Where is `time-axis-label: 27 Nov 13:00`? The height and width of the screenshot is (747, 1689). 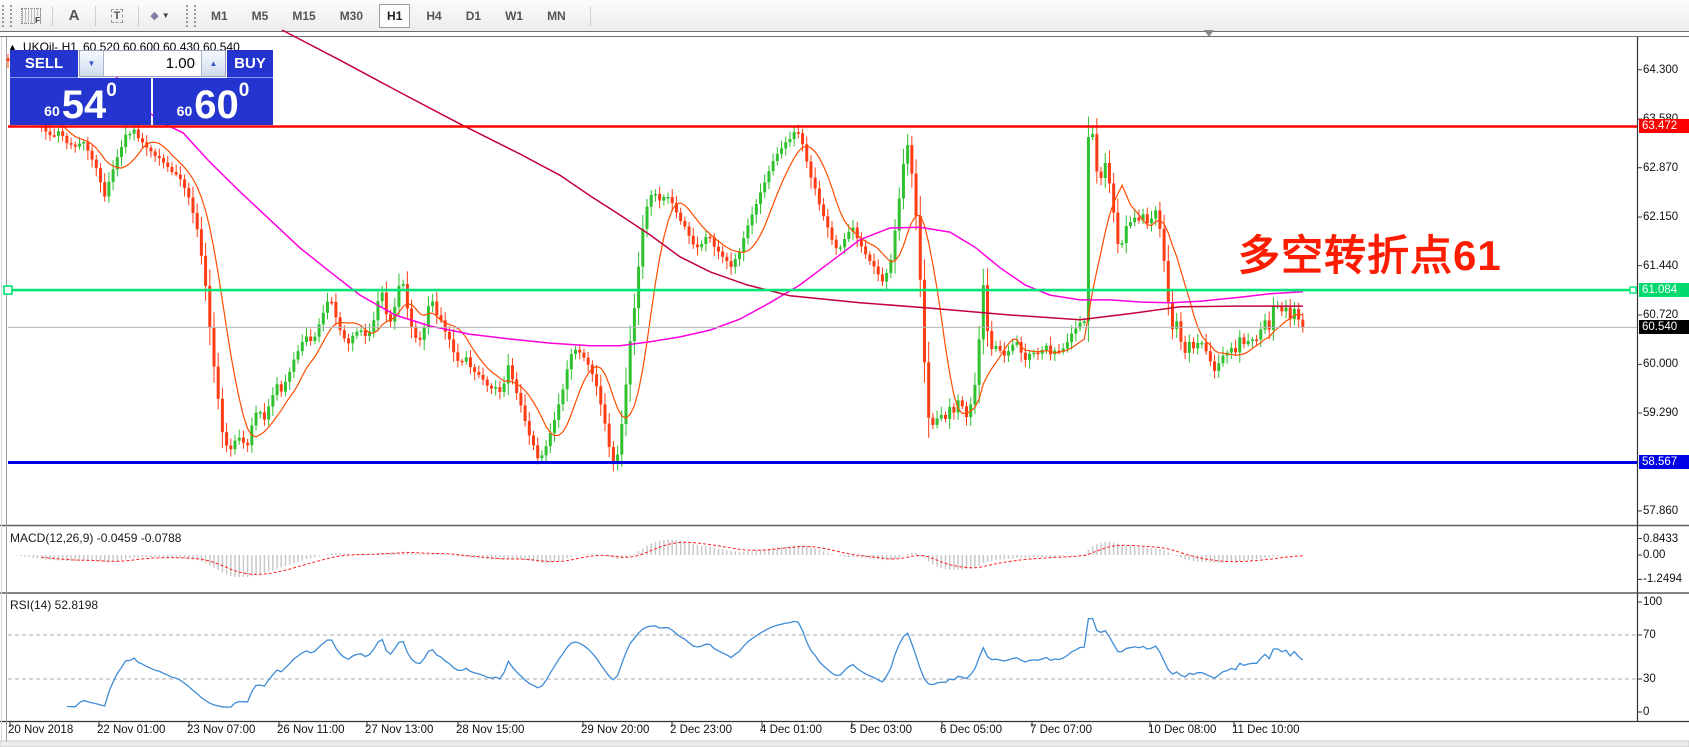
time-axis-label: 27 Nov 13:00 is located at coordinates (399, 730).